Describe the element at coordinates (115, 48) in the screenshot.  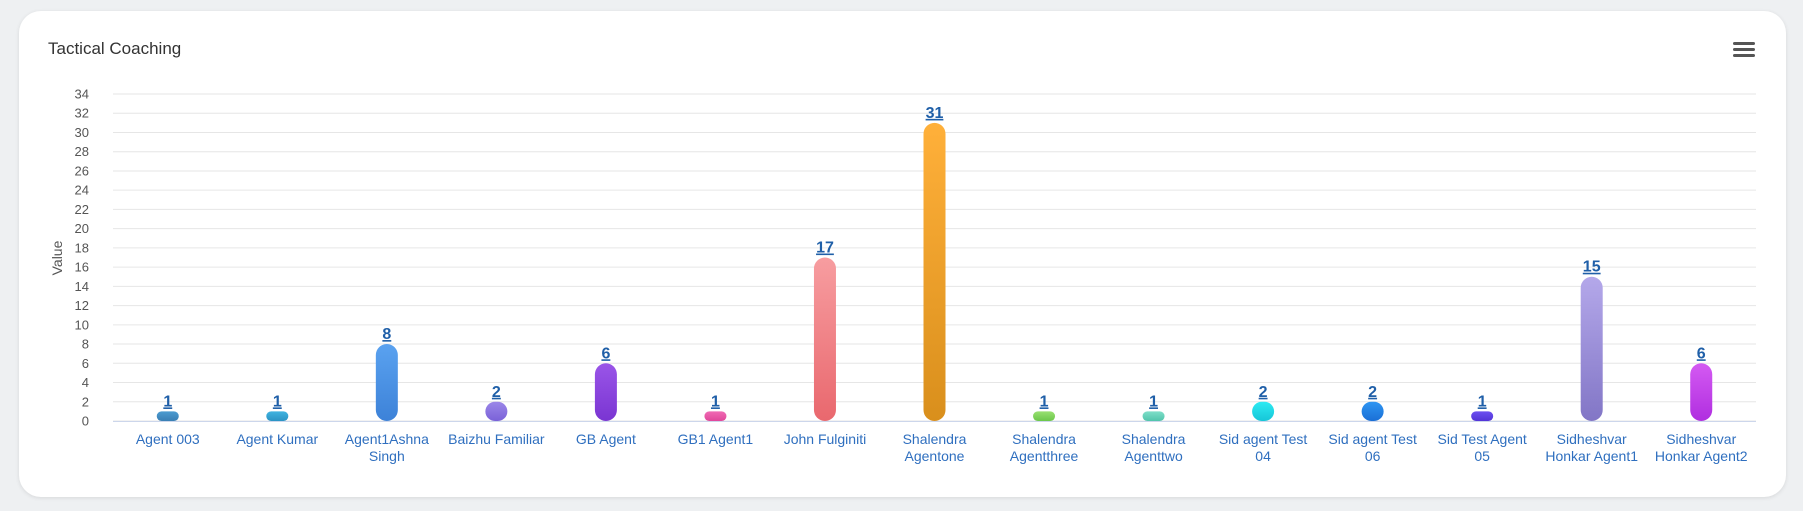
I see `chart-title: Tactical Coaching` at that location.